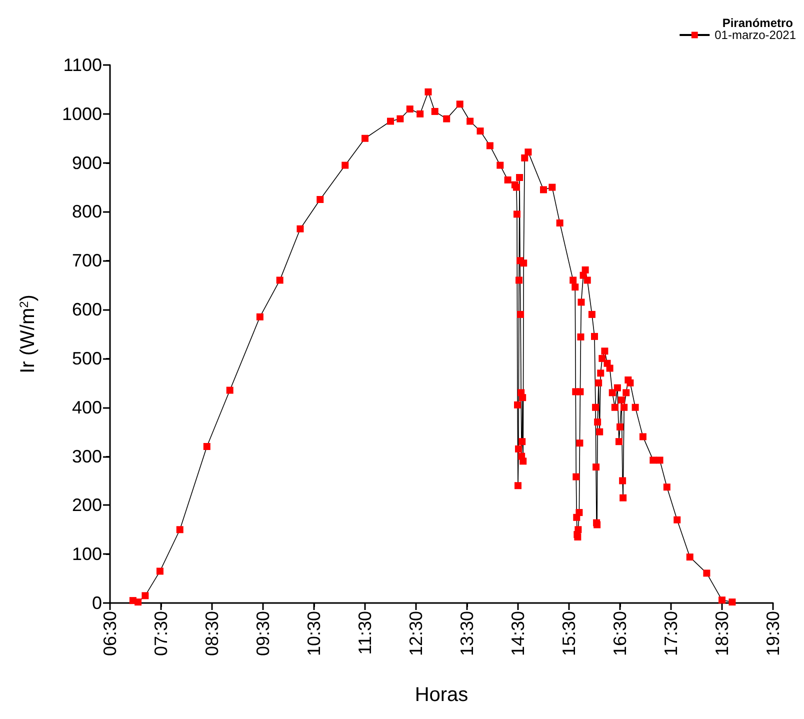 The width and height of the screenshot is (804, 719). Describe the element at coordinates (263, 633) in the screenshot. I see `x-tick-label: 09:30` at that location.